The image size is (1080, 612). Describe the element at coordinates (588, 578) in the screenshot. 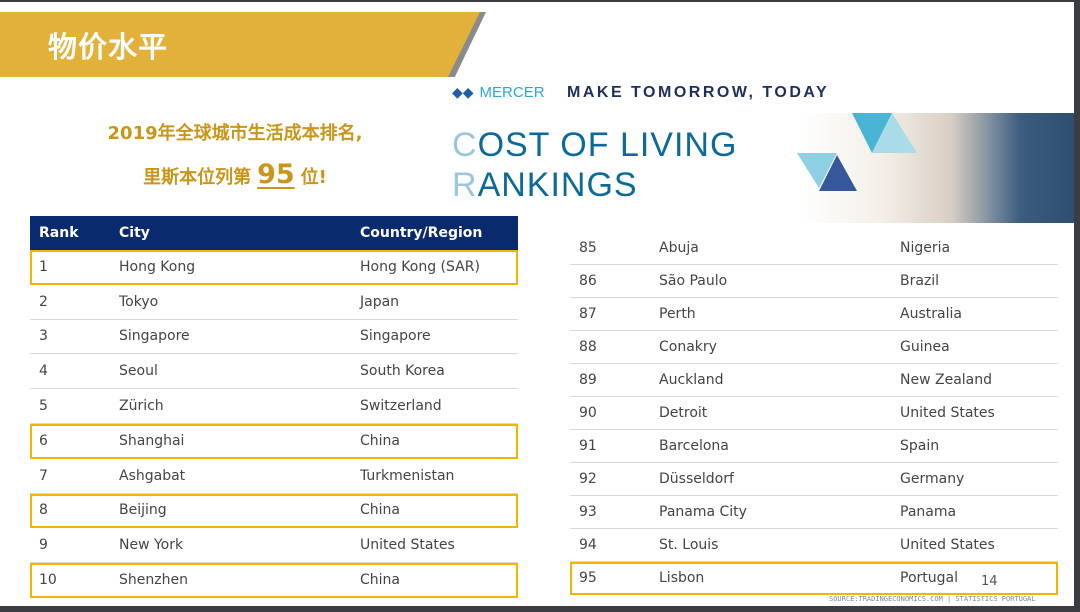

I see `rank-cell: 95` at that location.